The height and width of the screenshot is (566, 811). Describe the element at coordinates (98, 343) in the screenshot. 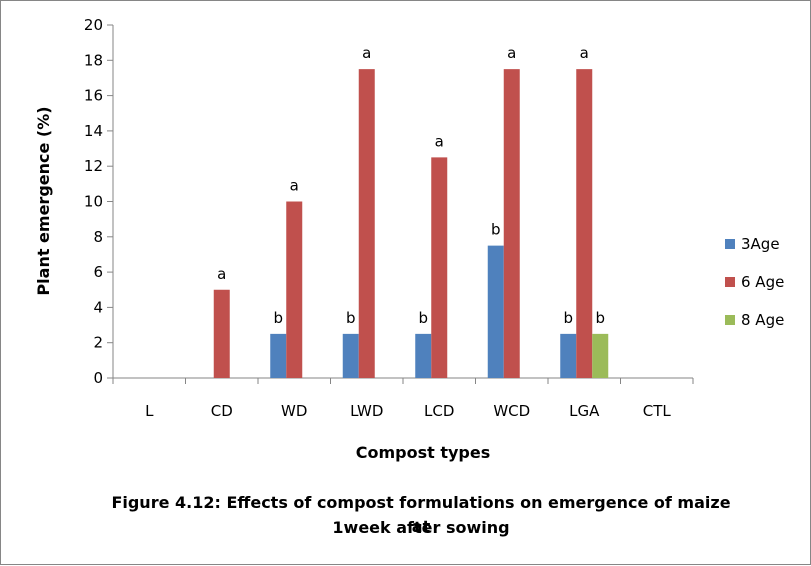

I see `y-tick-label: 2` at that location.